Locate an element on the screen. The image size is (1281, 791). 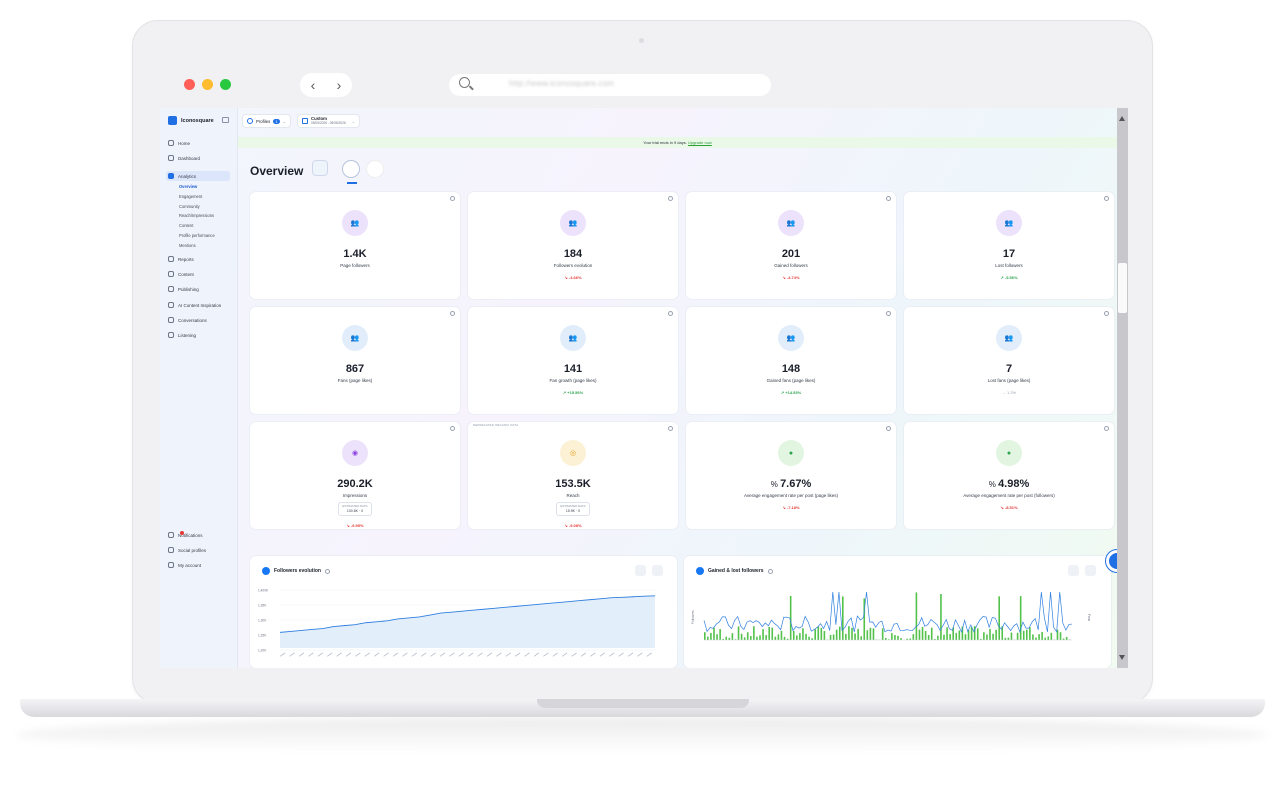
facebook-icon is located at coordinates (266, 571).